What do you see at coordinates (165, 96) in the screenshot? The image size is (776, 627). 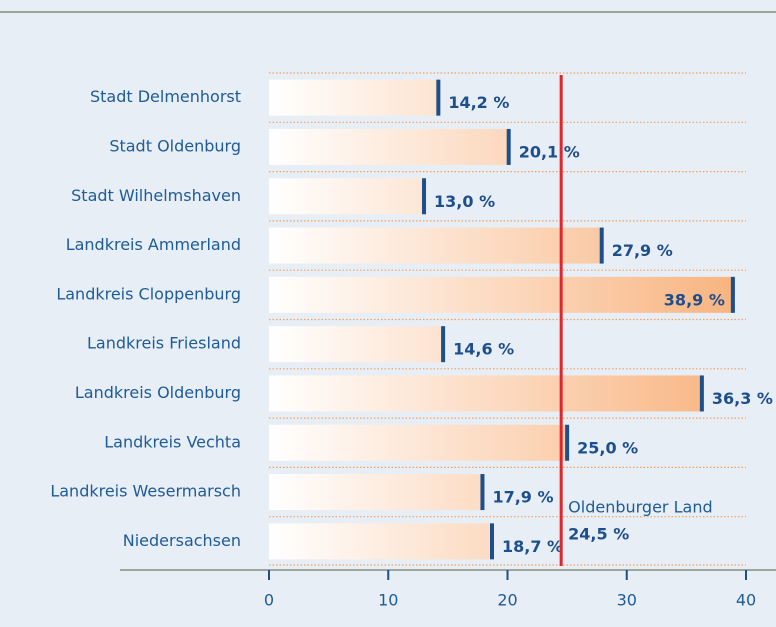 I see `category-label: Stadt Delmenhorst` at bounding box center [165, 96].